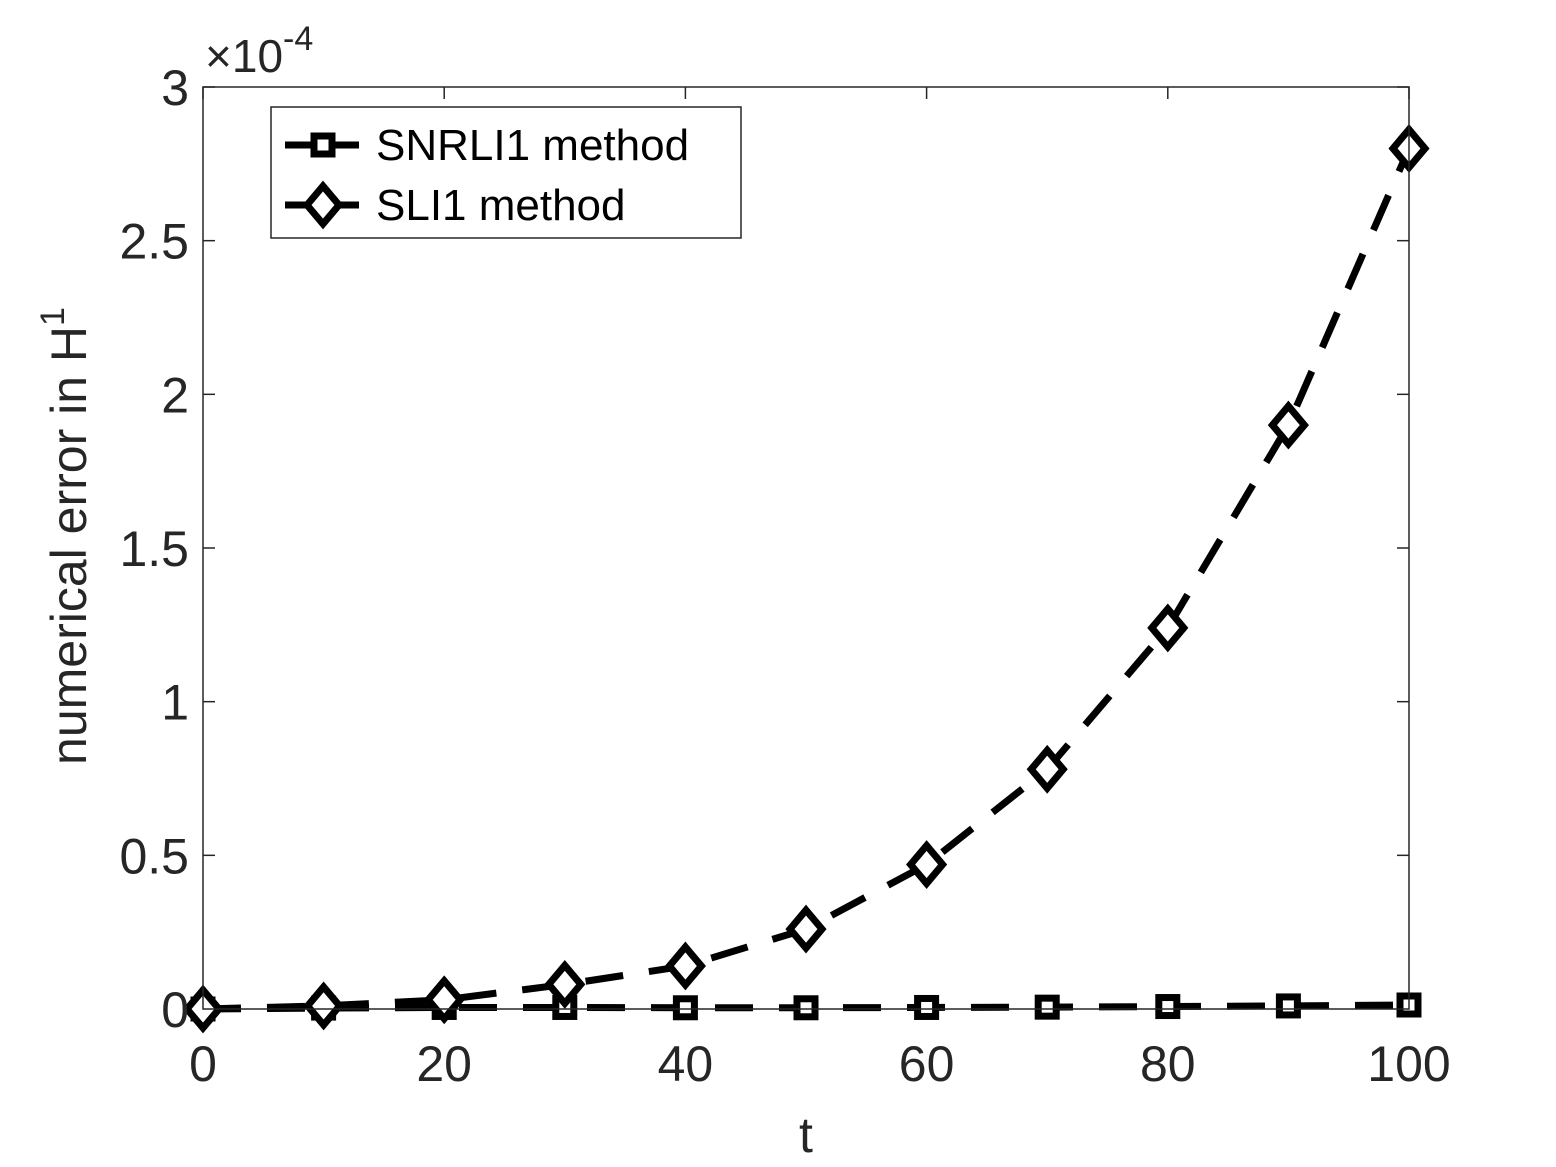 This screenshot has height=1167, width=1556. What do you see at coordinates (175, 1010) in the screenshot?
I see `y-tick-label: 0` at bounding box center [175, 1010].